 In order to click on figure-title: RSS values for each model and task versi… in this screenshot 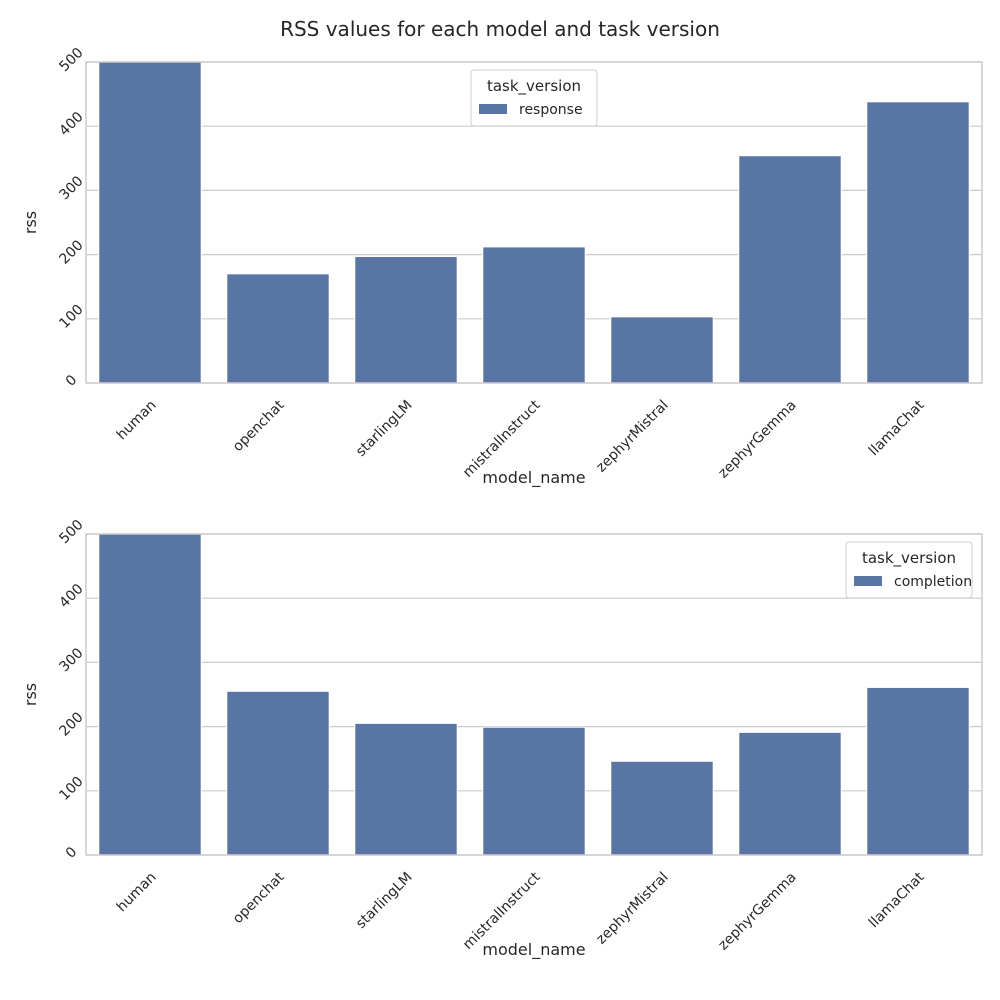, I will do `click(500, 29)`.